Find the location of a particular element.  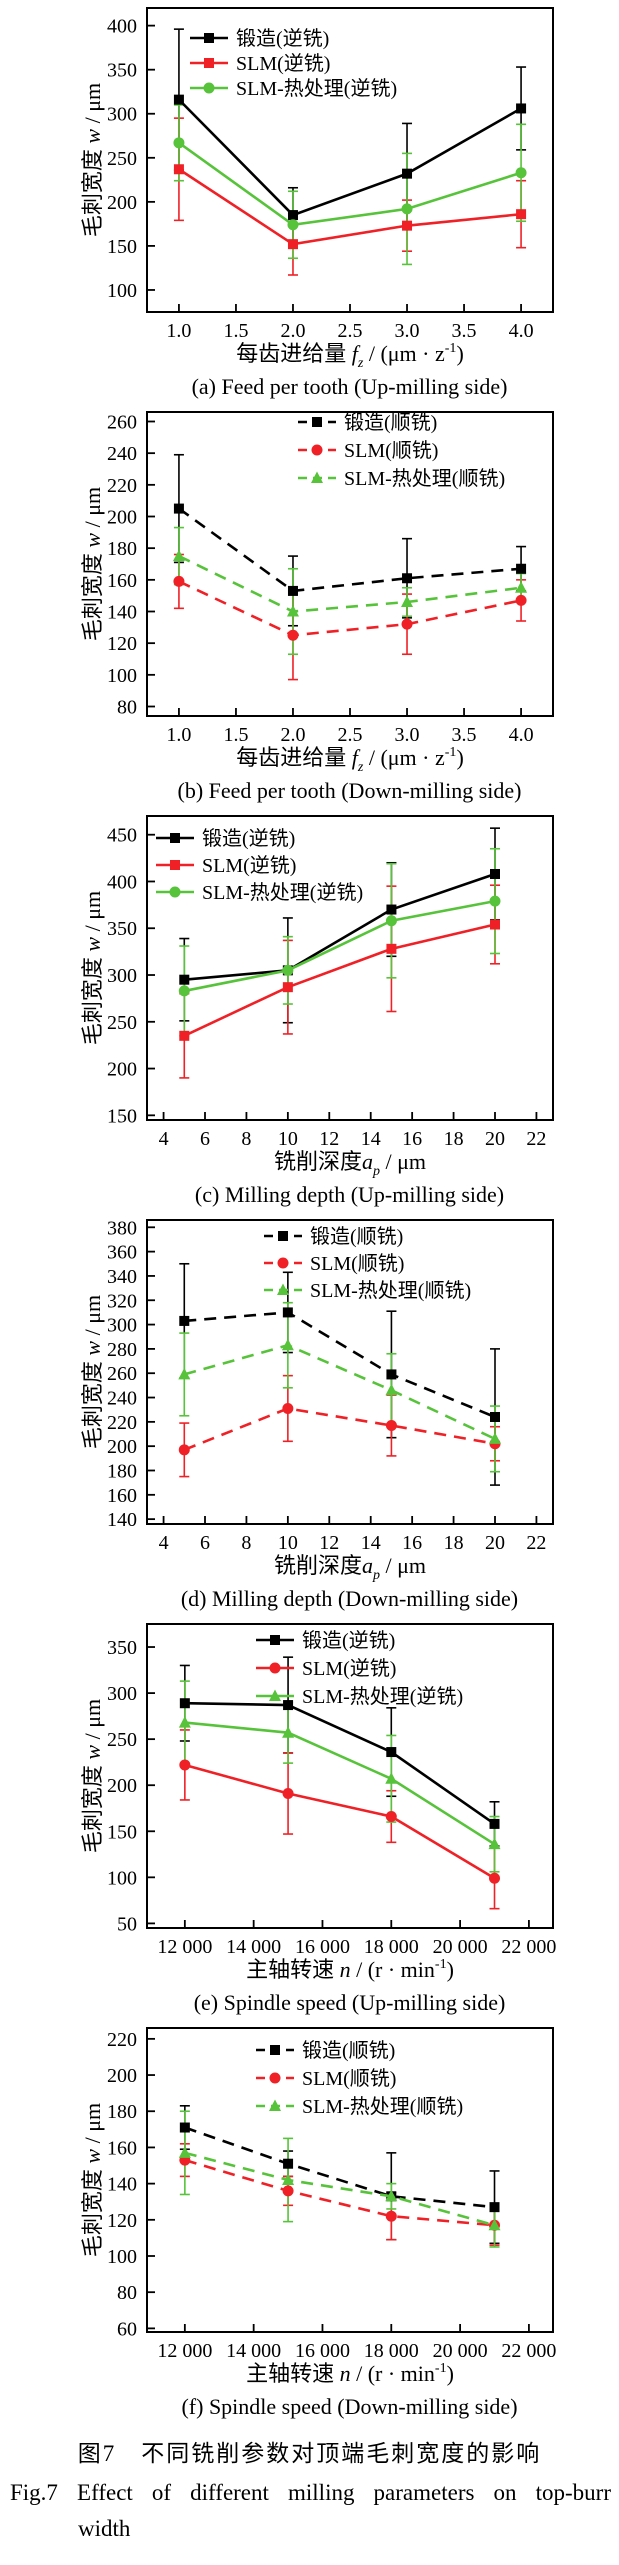

chart-c-caption: (c) Milling depth (Up-milling side) is located at coordinates (349, 1194).